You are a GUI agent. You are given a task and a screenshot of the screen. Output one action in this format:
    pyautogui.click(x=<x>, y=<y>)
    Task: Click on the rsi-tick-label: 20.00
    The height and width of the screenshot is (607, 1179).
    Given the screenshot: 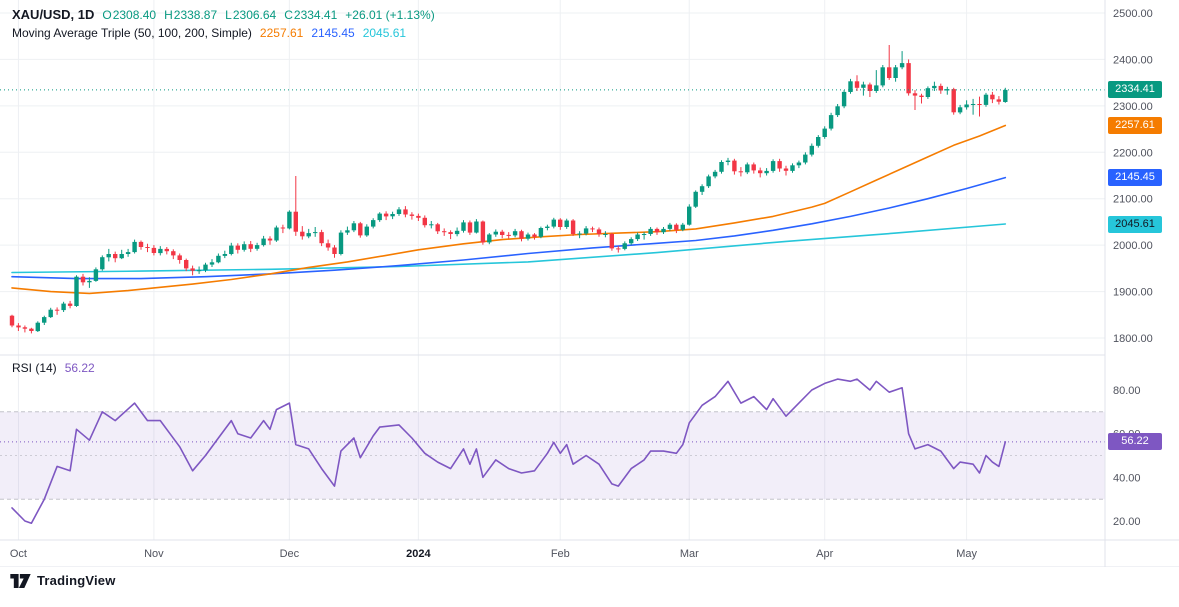 What is the action you would take?
    pyautogui.click(x=1127, y=522)
    